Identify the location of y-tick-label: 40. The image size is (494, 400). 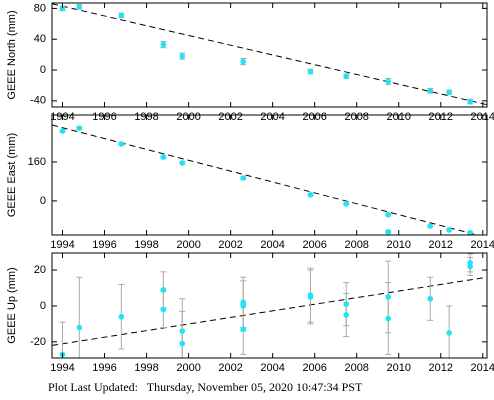
(40, 39).